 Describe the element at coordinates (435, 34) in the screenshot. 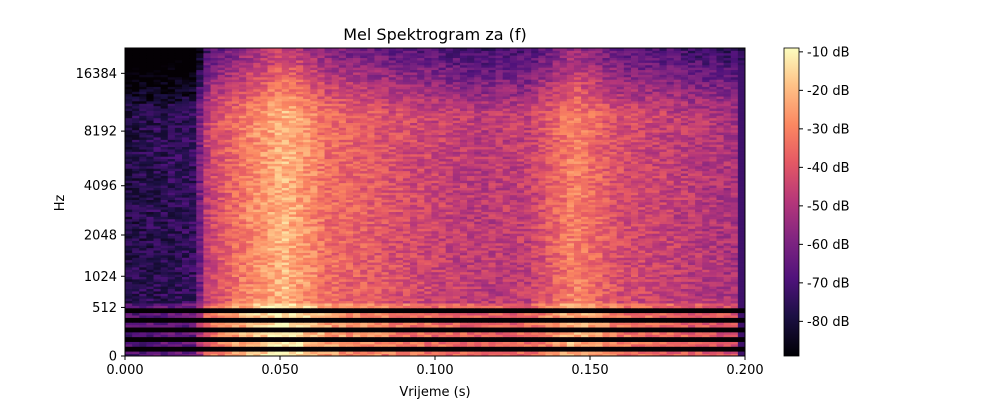

I see `chart-title: Mel Spektrogram za (f)` at that location.